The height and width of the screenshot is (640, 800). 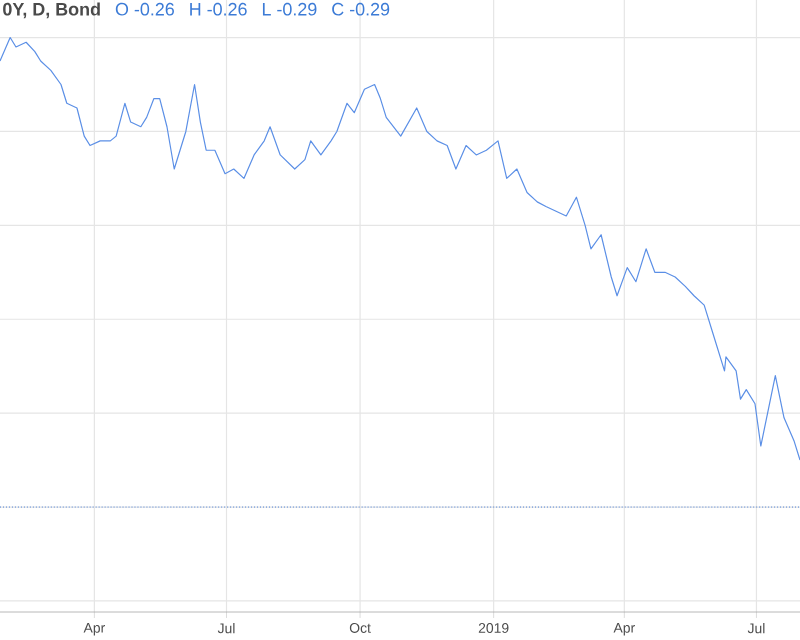 I want to click on text: C -0.29, so click(x=361, y=9).